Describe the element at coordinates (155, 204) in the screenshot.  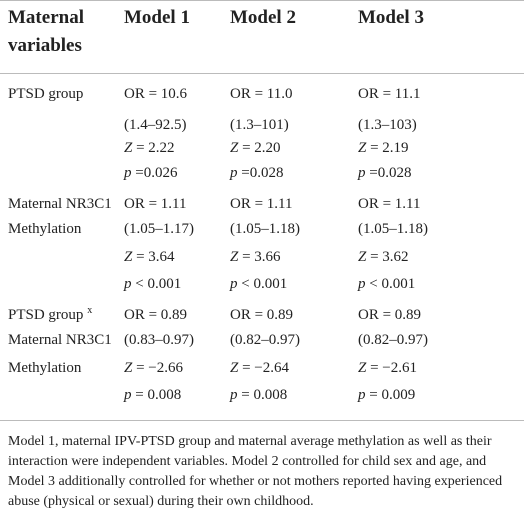
I see `table-cell-model-1: OR = 1.11` at that location.